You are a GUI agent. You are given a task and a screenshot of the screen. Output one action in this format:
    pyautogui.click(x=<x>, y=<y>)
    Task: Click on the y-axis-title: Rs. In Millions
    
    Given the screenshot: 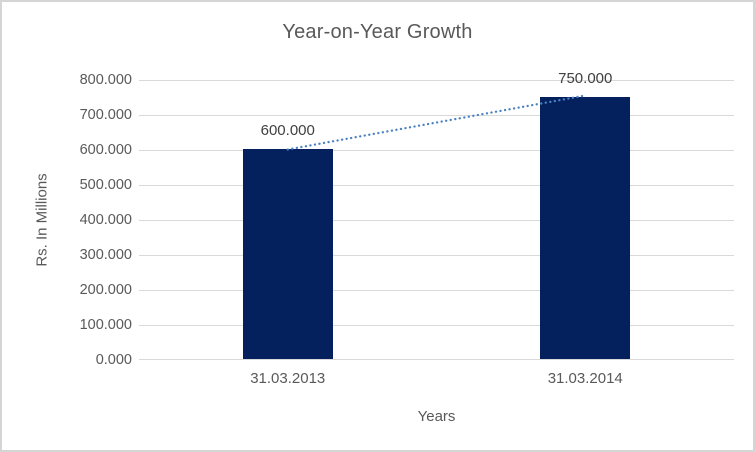 What is the action you would take?
    pyautogui.click(x=42, y=220)
    